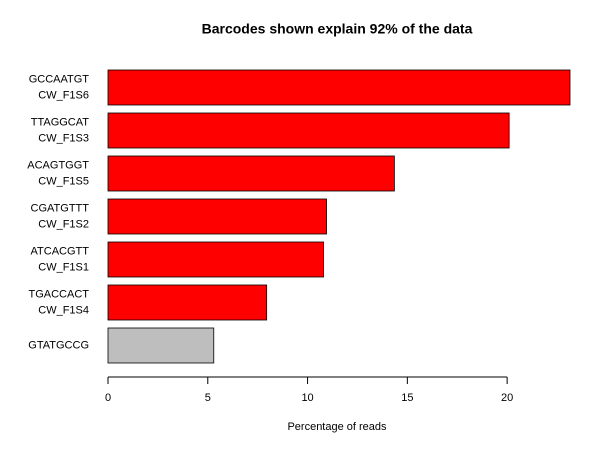 The height and width of the screenshot is (450, 600). I want to click on y-tick-label-line: CW_F1S5, so click(63, 181).